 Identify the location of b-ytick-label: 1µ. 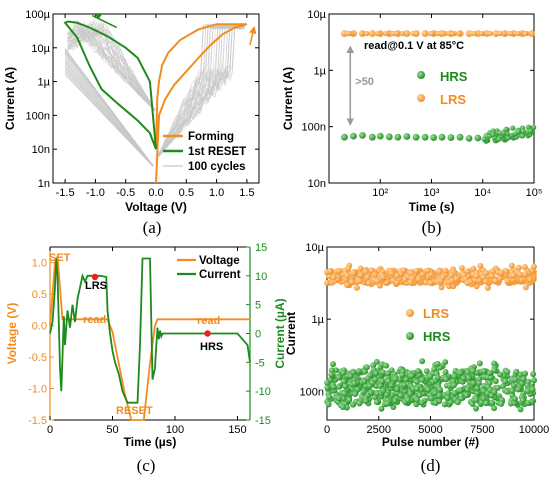
(320, 71).